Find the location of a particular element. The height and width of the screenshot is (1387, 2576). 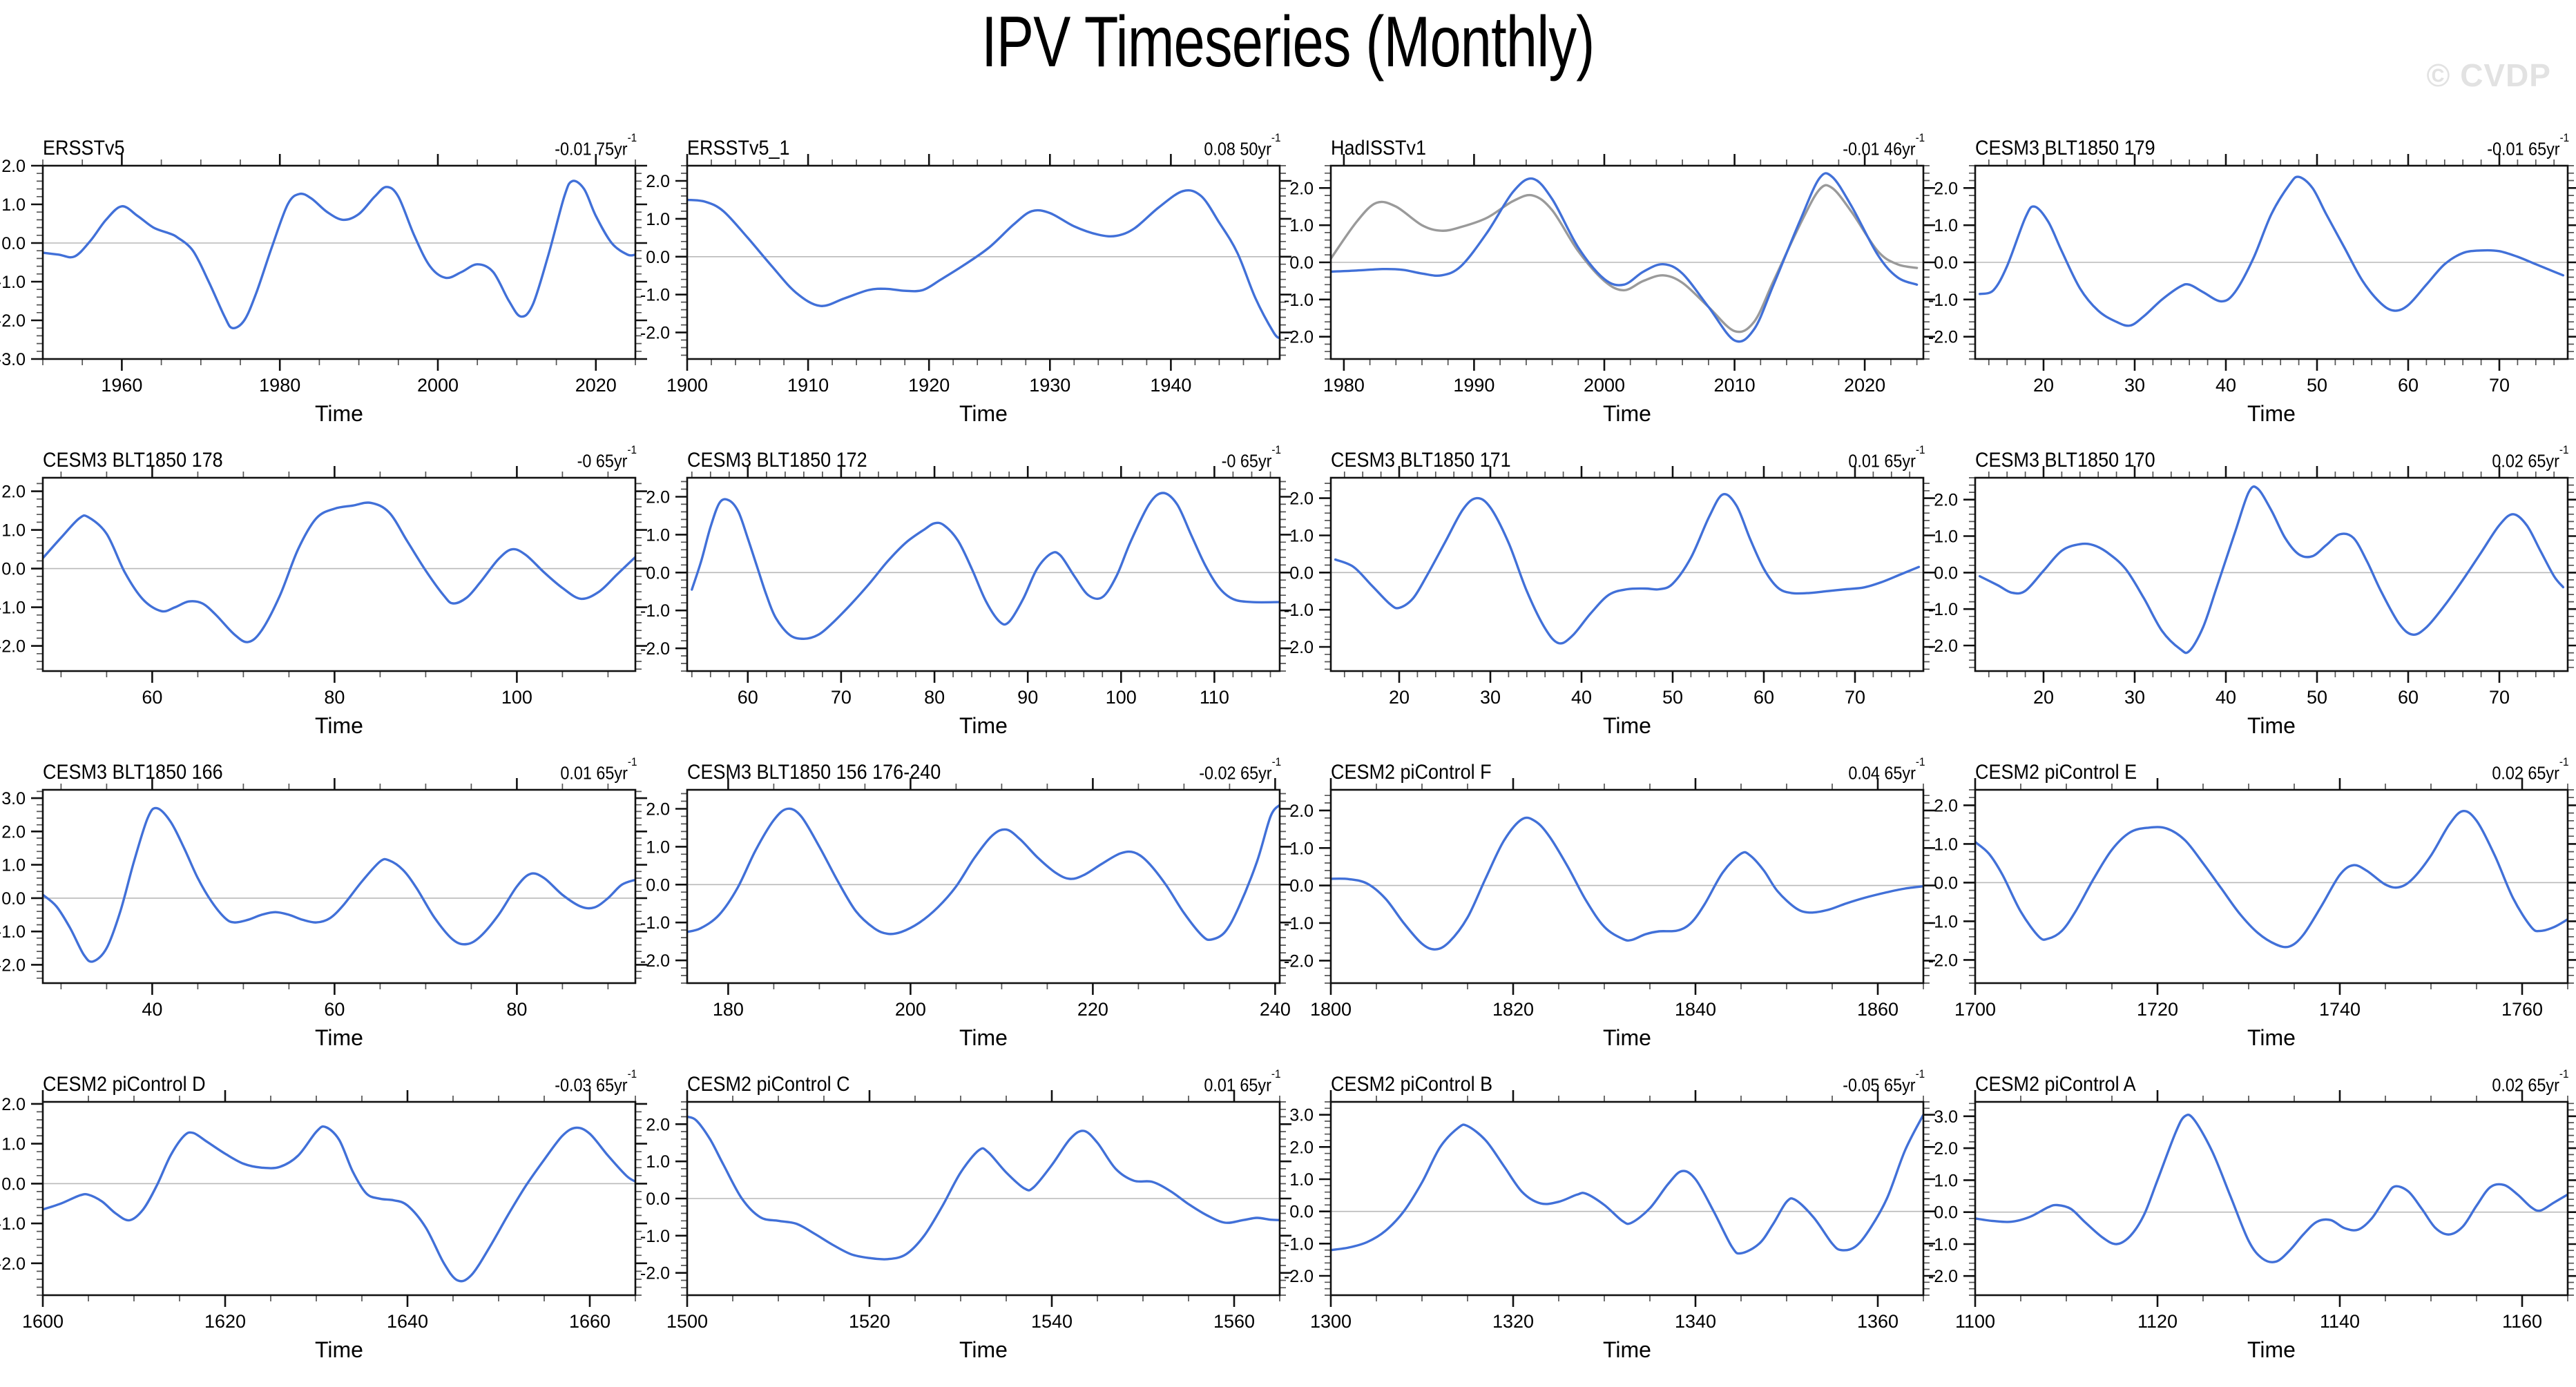

x-tick-label: 1920 is located at coordinates (929, 386).